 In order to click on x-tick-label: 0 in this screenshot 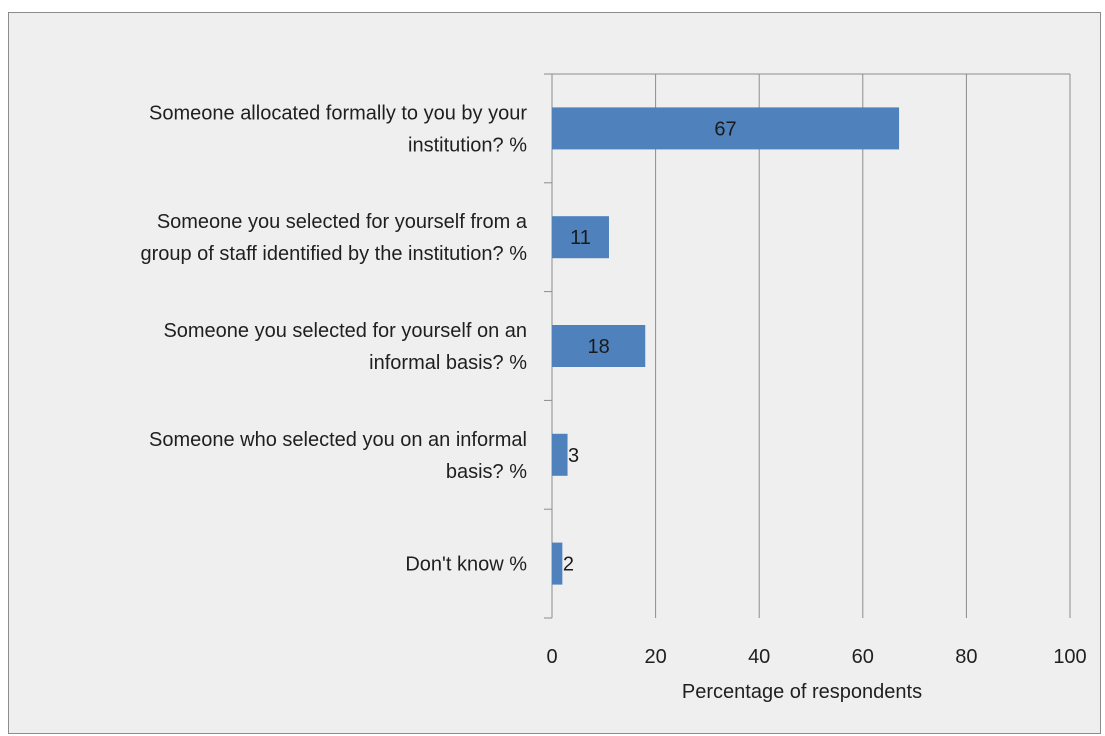, I will do `click(551, 657)`.